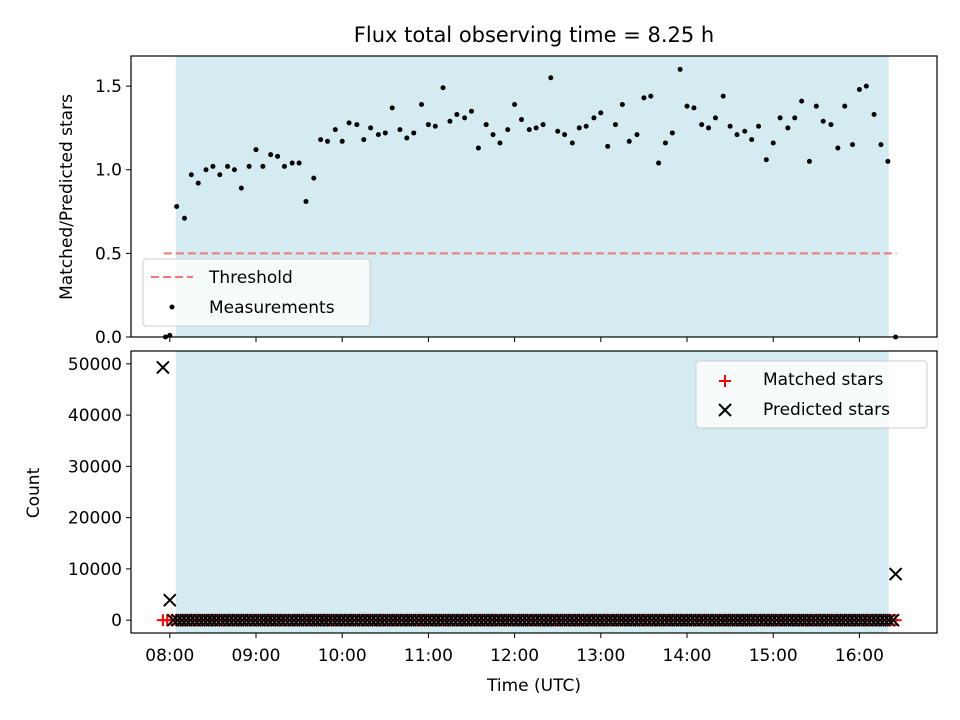  Describe the element at coordinates (95, 519) in the screenshot. I see `bottom-y-tick-label: 20000` at that location.